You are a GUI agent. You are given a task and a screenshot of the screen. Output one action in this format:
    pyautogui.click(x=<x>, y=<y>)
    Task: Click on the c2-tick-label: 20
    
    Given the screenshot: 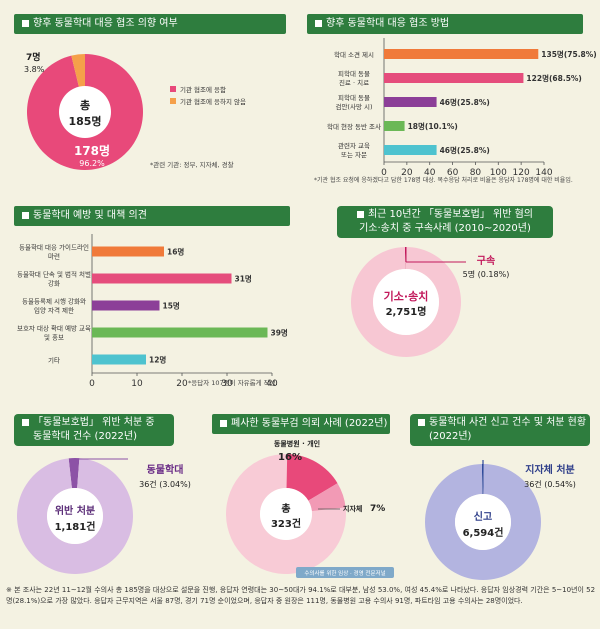 What is the action you would take?
    pyautogui.click(x=407, y=173)
    